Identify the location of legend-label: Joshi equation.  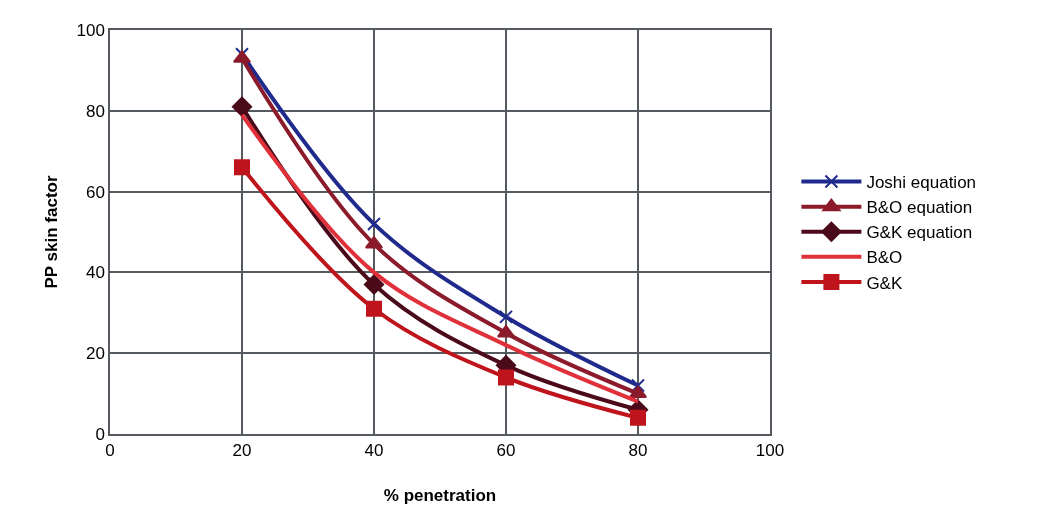
(921, 183).